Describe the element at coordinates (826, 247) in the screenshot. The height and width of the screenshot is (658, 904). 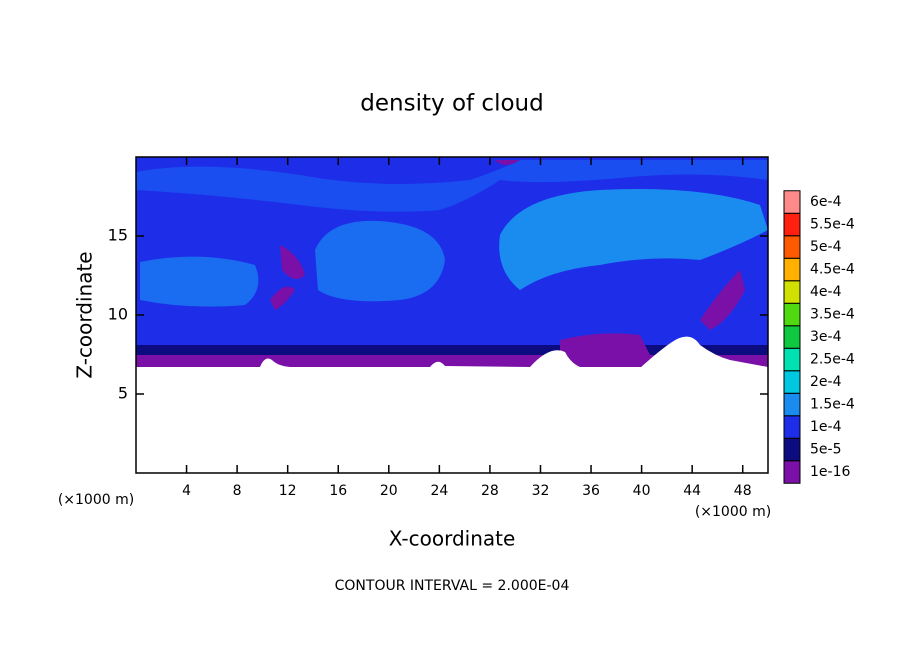
I see `colorbar-label: 5e-4` at that location.